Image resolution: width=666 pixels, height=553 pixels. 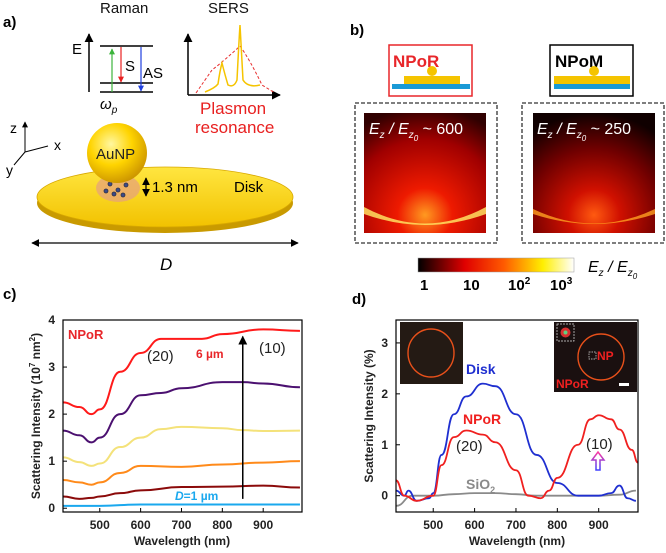 What do you see at coordinates (471, 285) in the screenshot?
I see `colorbar-tick: 10` at bounding box center [471, 285].